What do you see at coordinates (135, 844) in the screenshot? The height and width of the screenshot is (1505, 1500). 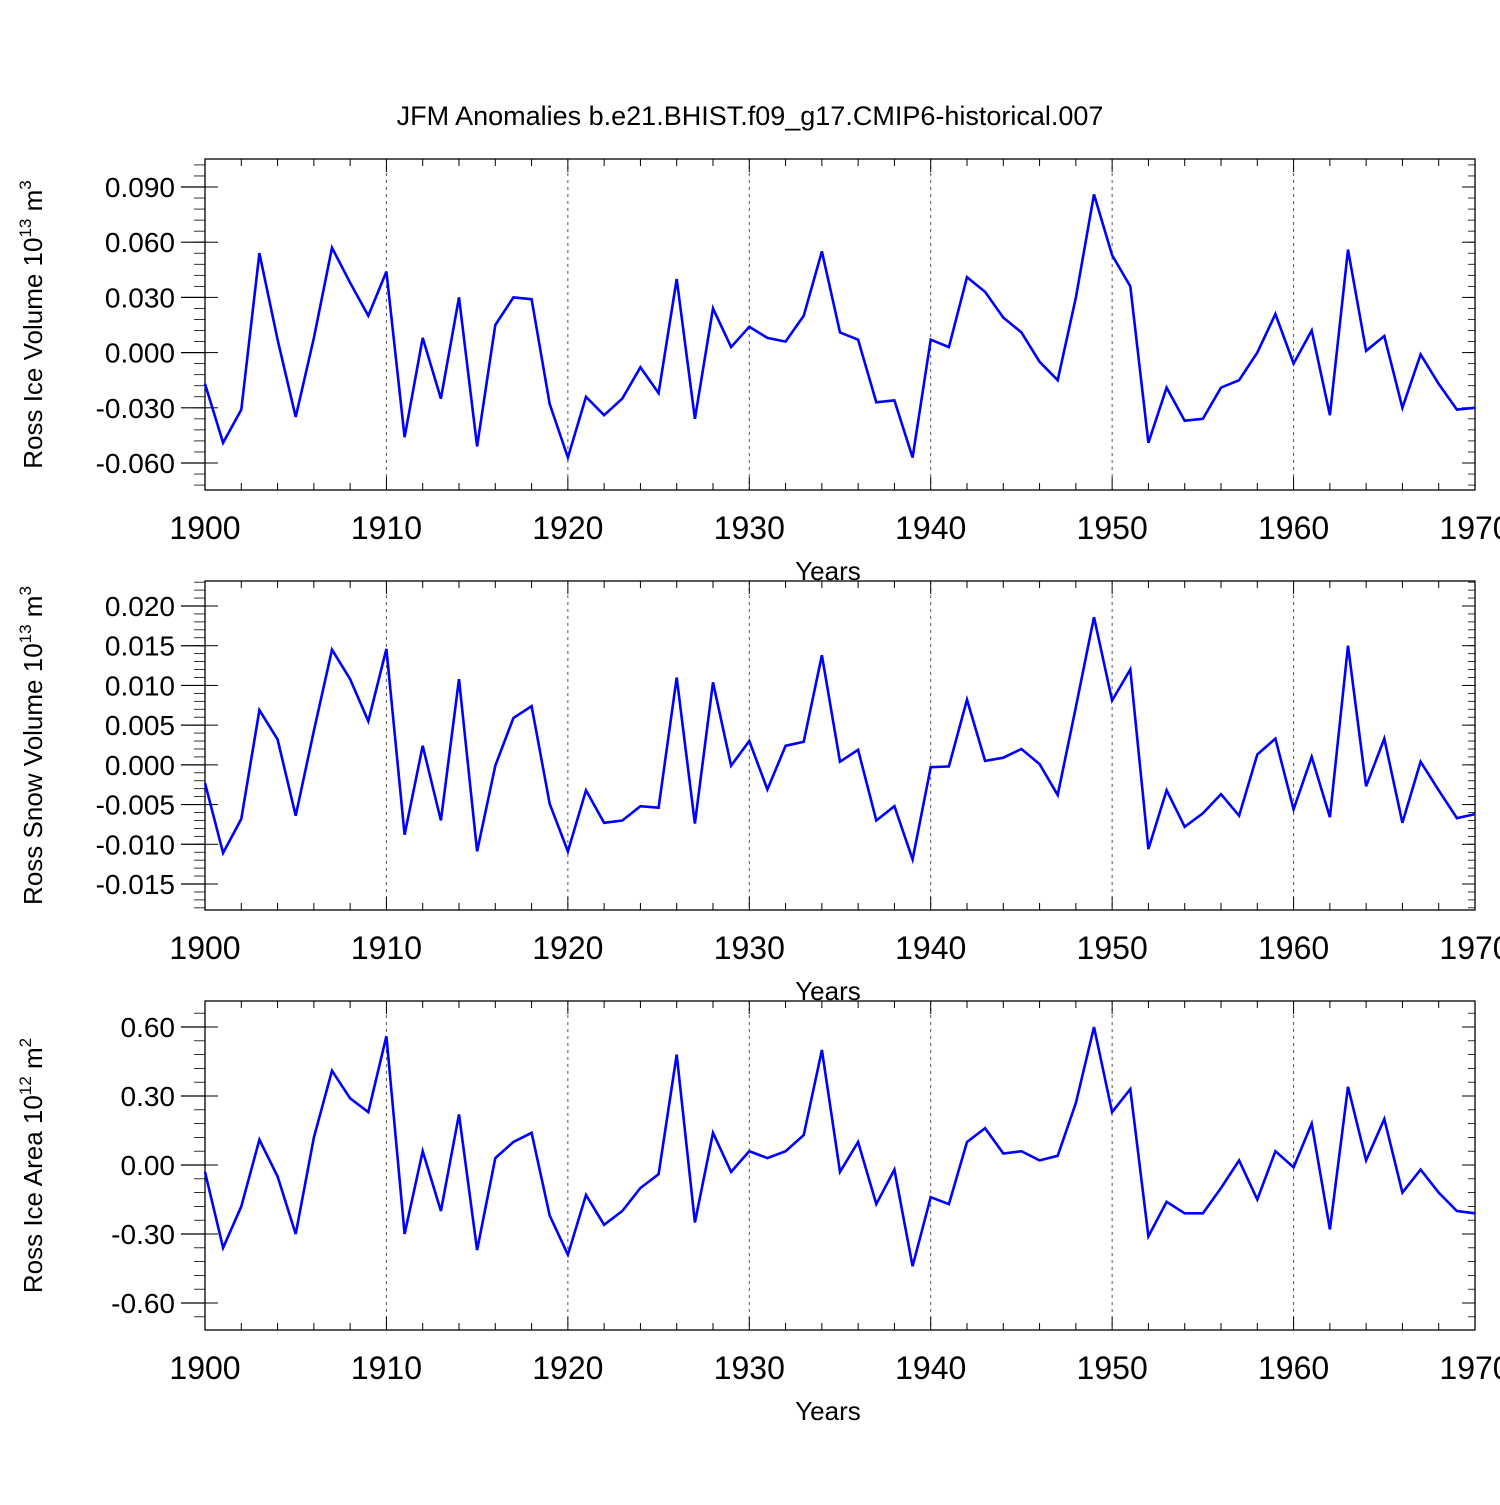 I see `y-tick-label: -0.010` at bounding box center [135, 844].